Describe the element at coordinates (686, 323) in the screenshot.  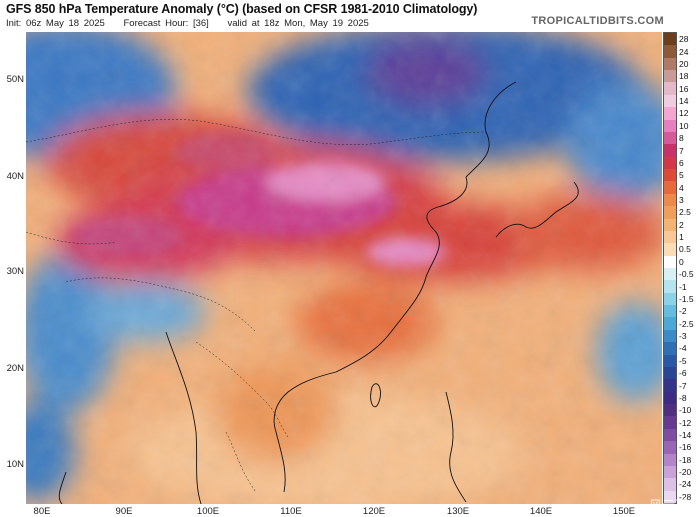
I see `colorbar-tick-label: -2.5` at that location.